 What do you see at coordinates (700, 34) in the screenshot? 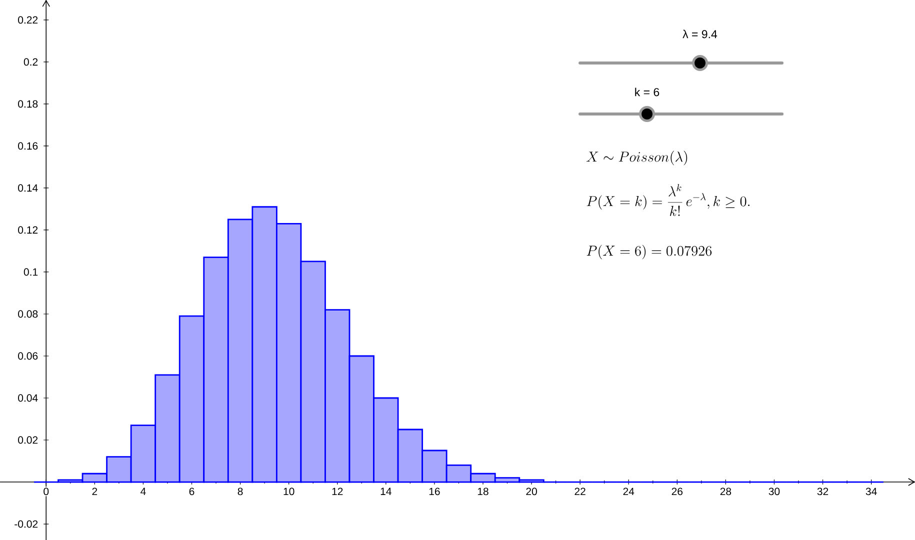
I see `annotation: λ = 9.4` at bounding box center [700, 34].